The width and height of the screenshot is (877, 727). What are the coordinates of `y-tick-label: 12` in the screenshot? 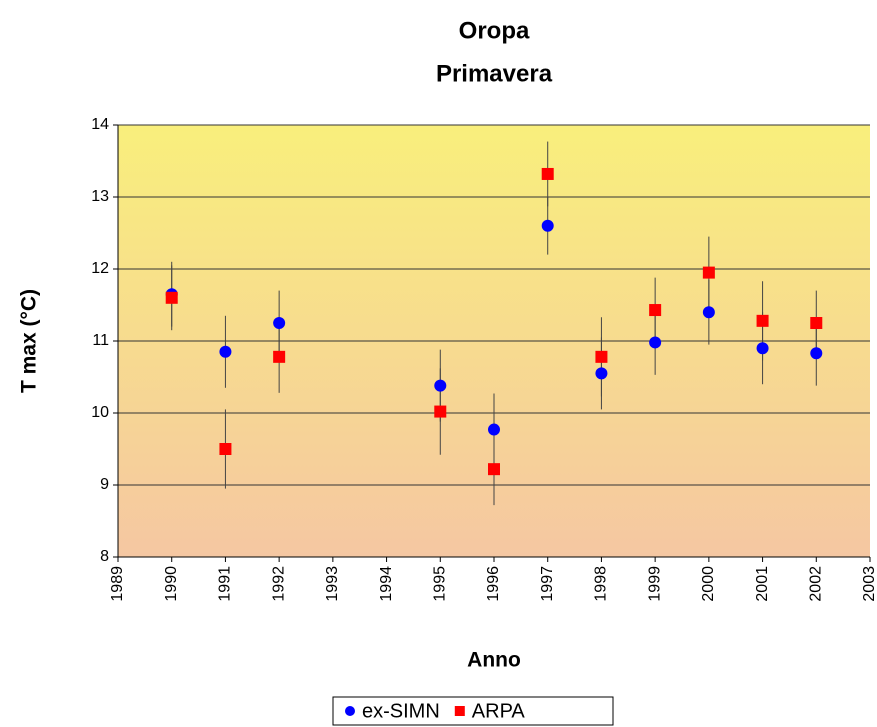 It's located at (100, 268).